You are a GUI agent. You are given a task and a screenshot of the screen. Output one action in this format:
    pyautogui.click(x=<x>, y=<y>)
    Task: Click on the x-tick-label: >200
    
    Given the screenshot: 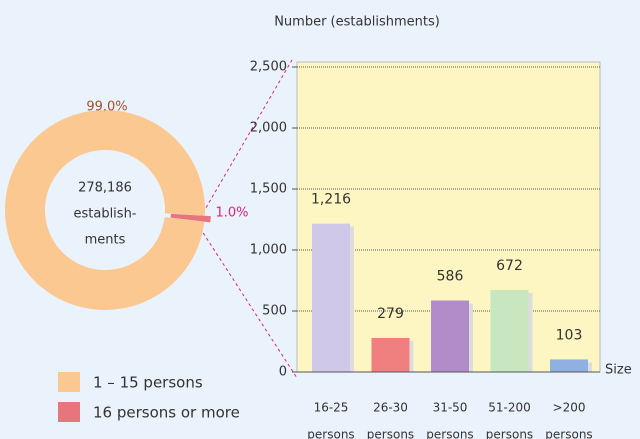 What is the action you would take?
    pyautogui.click(x=569, y=408)
    